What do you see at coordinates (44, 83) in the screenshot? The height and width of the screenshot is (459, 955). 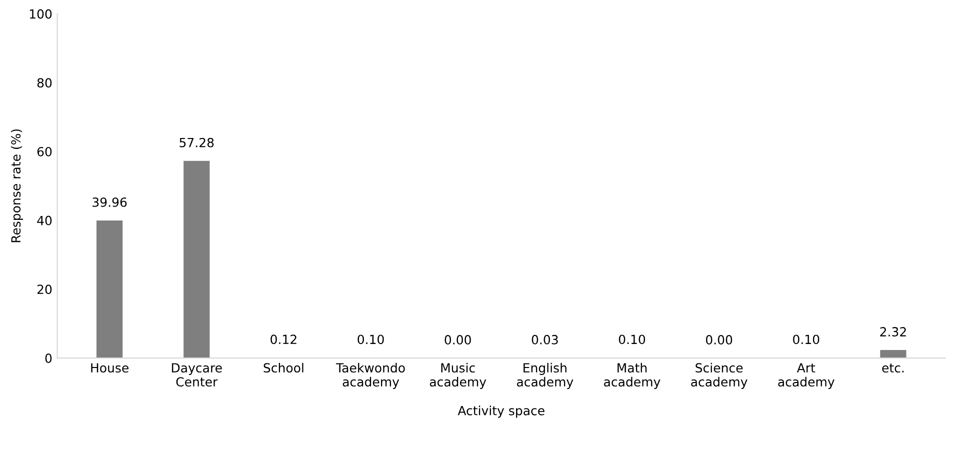 I see `y-tick-label: 80` at bounding box center [44, 83].